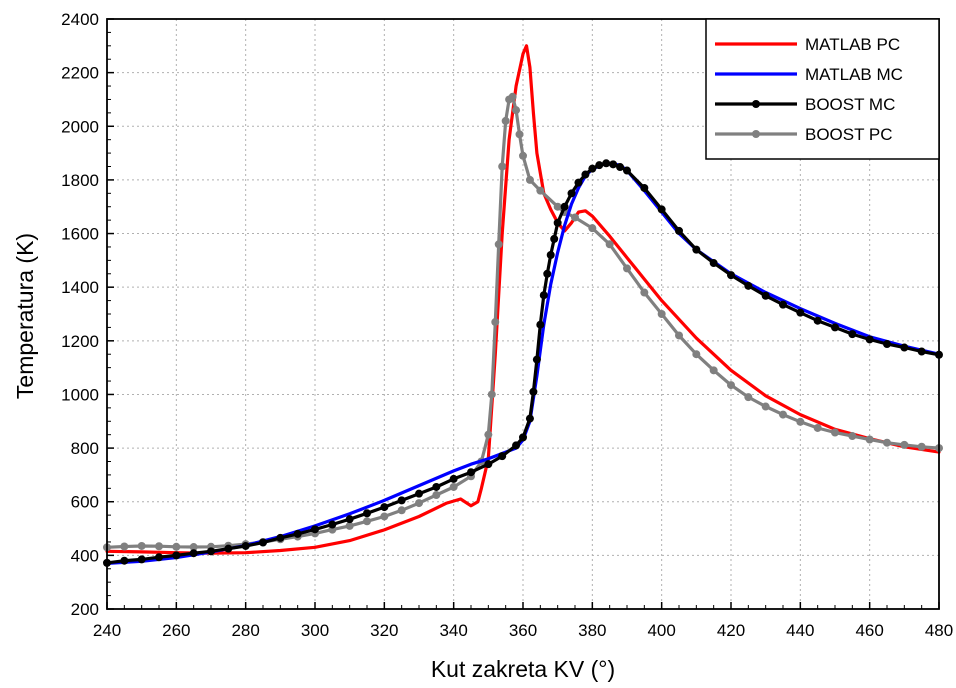  Describe the element at coordinates (850, 104) in the screenshot. I see `legend-label: BOOST MC` at that location.